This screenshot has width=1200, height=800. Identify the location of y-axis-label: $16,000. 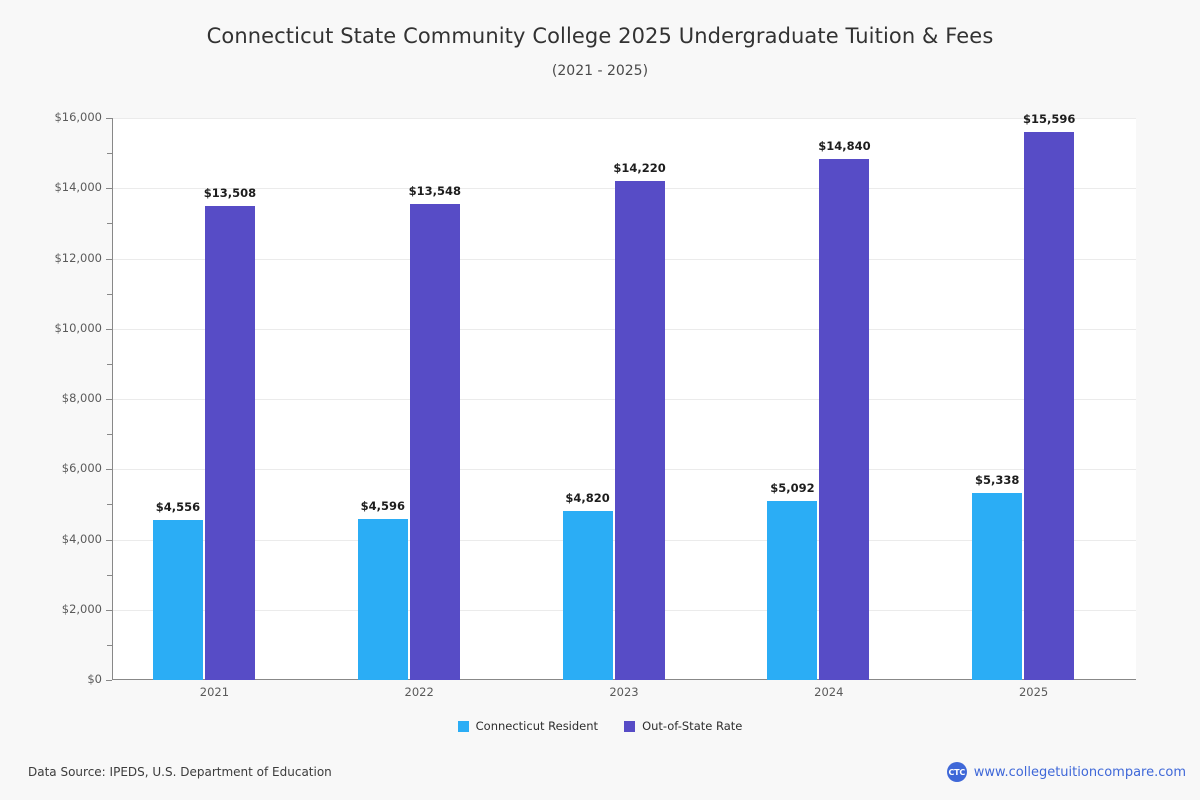
(78, 117).